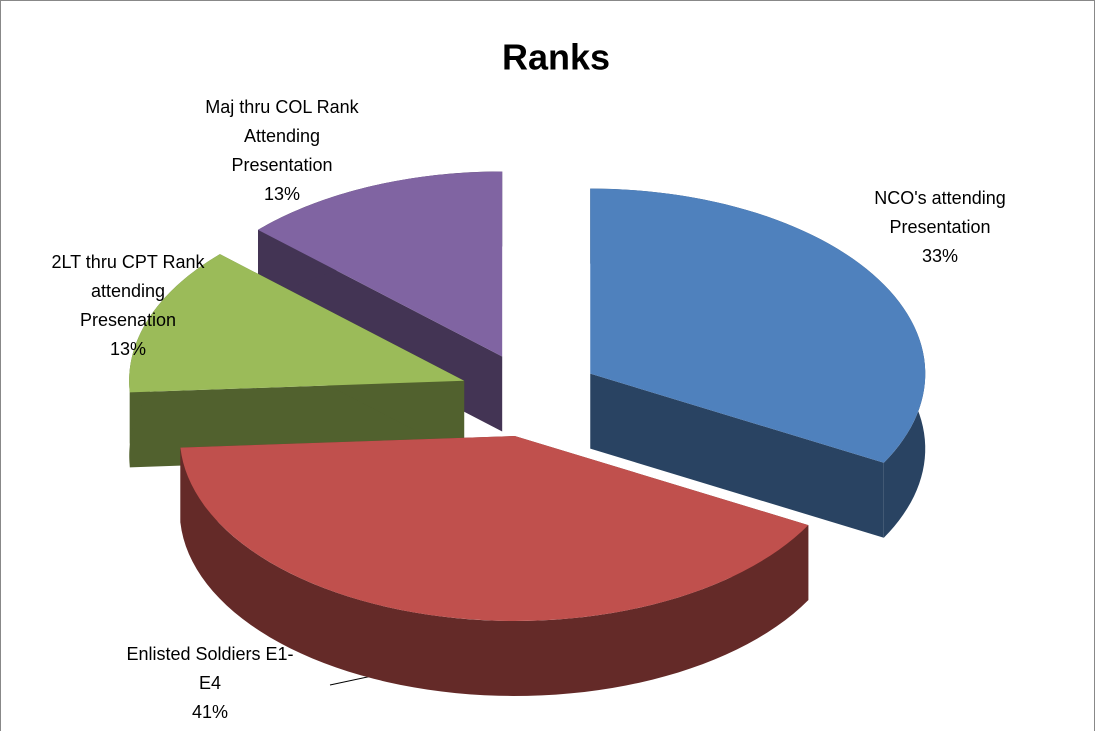  Describe the element at coordinates (128, 291) in the screenshot. I see `category-label: 2LT thru CPT Rank attending Presenation` at that location.